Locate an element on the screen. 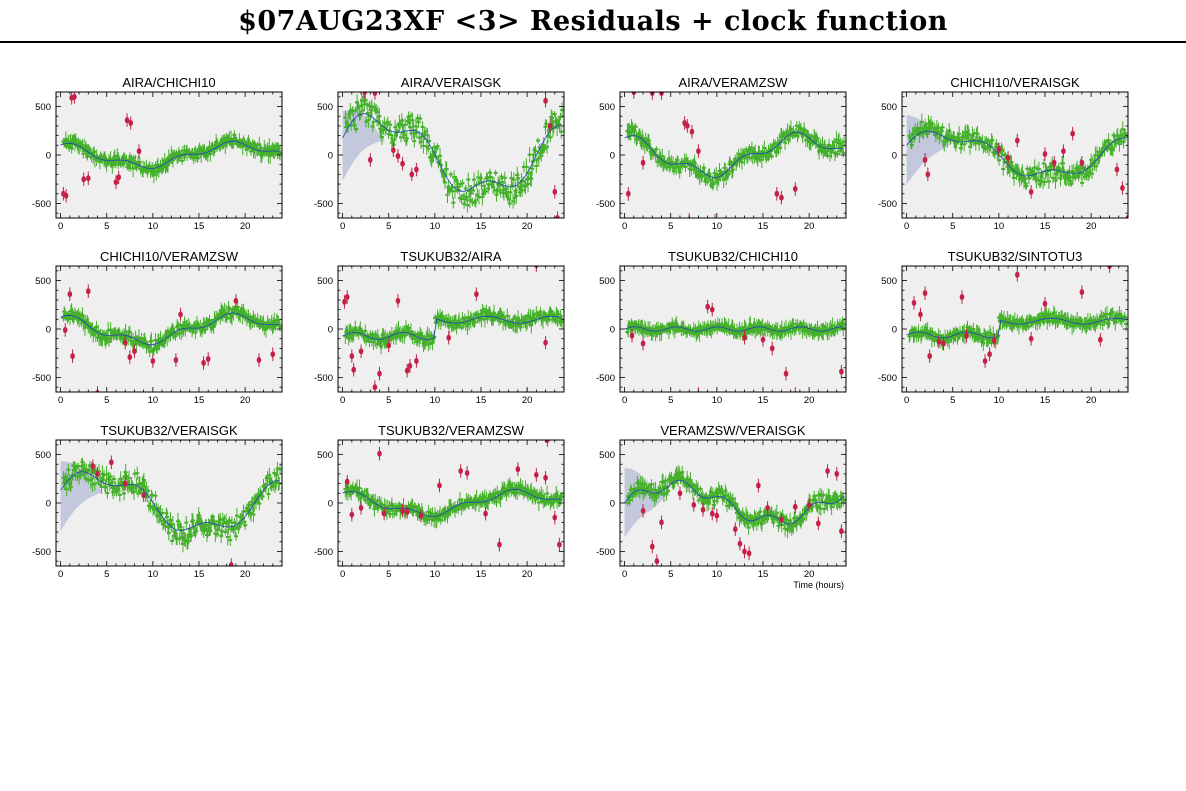 This screenshot has height=791, width=1186. panel-title: AIRA/VERAMZSW is located at coordinates (733, 82).